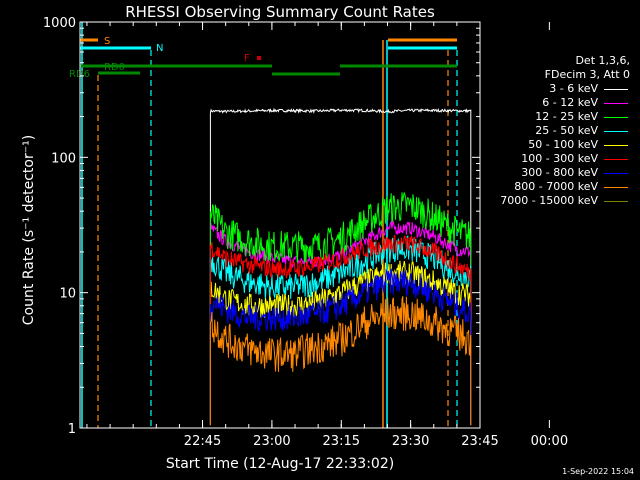 Image resolution: width=640 pixels, height=480 pixels. What do you see at coordinates (247, 58) in the screenshot?
I see `flag-label-f: F` at bounding box center [247, 58].